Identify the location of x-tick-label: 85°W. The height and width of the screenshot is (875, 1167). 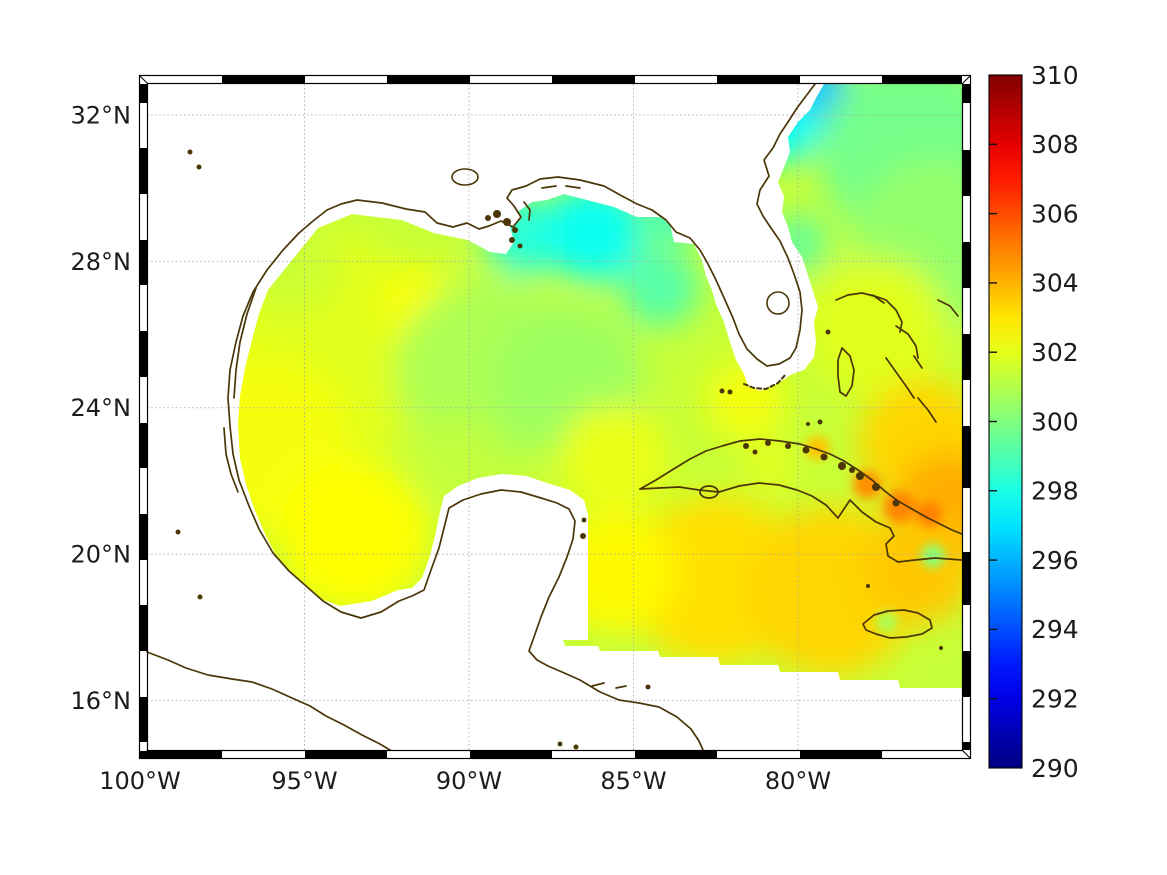
(633, 781).